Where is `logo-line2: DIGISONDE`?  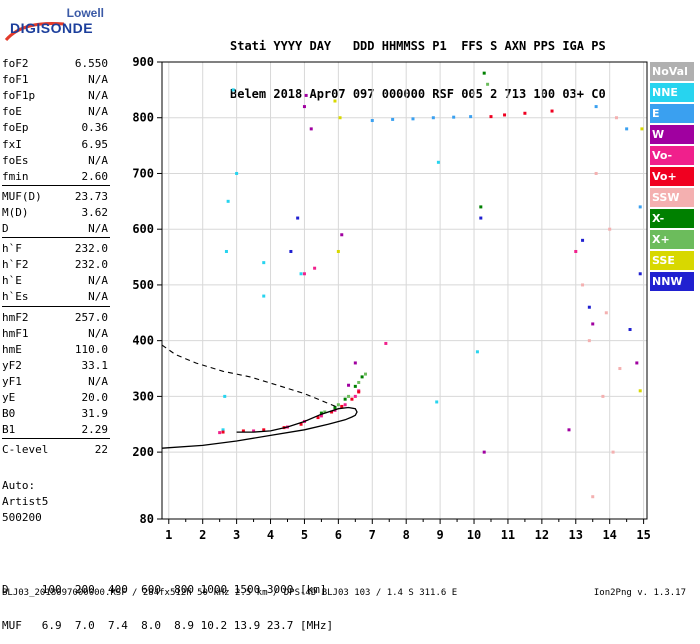
logo-line2: DIGISONDE is located at coordinates (52, 28).